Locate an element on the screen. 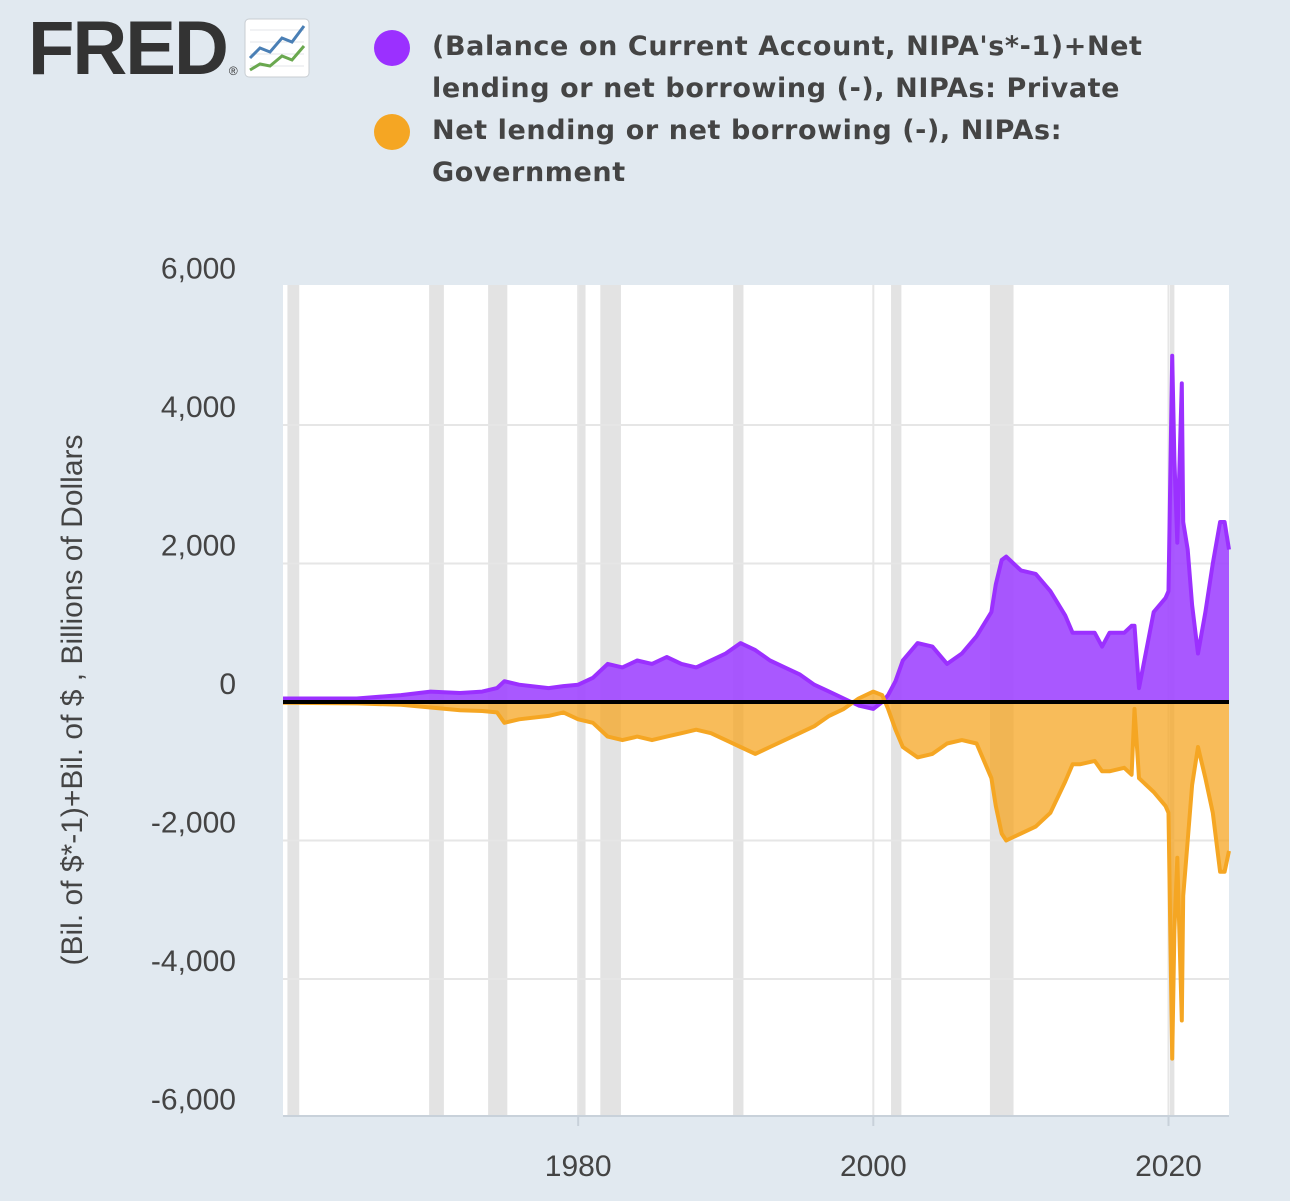 The width and height of the screenshot is (1290, 1201). y-tick-label-0: 6,000 is located at coordinates (198, 269).